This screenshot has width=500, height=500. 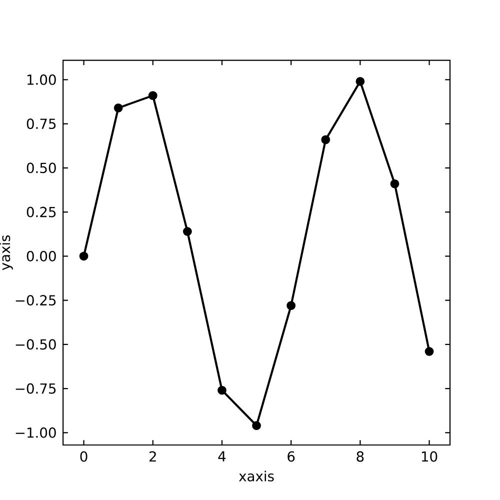 What do you see at coordinates (36, 388) in the screenshot?
I see `y-tick-label: −0.75` at bounding box center [36, 388].